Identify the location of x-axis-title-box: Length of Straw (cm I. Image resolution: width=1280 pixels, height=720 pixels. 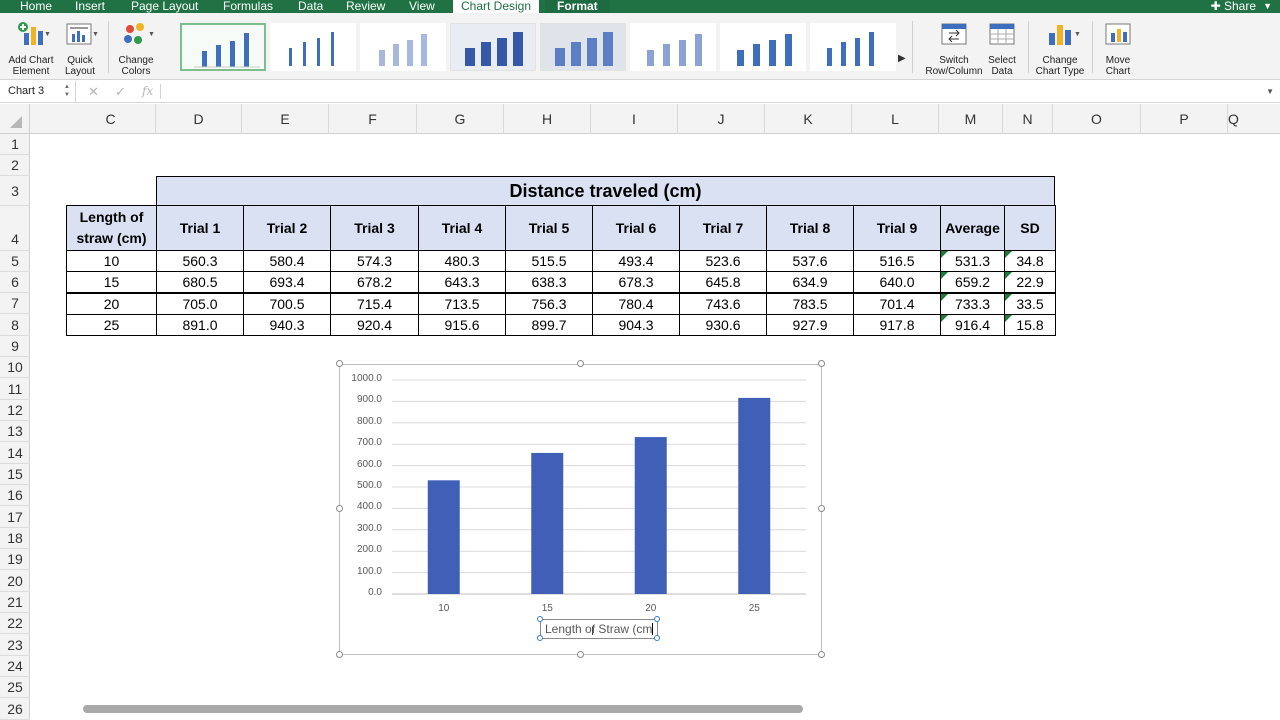
(599, 629).